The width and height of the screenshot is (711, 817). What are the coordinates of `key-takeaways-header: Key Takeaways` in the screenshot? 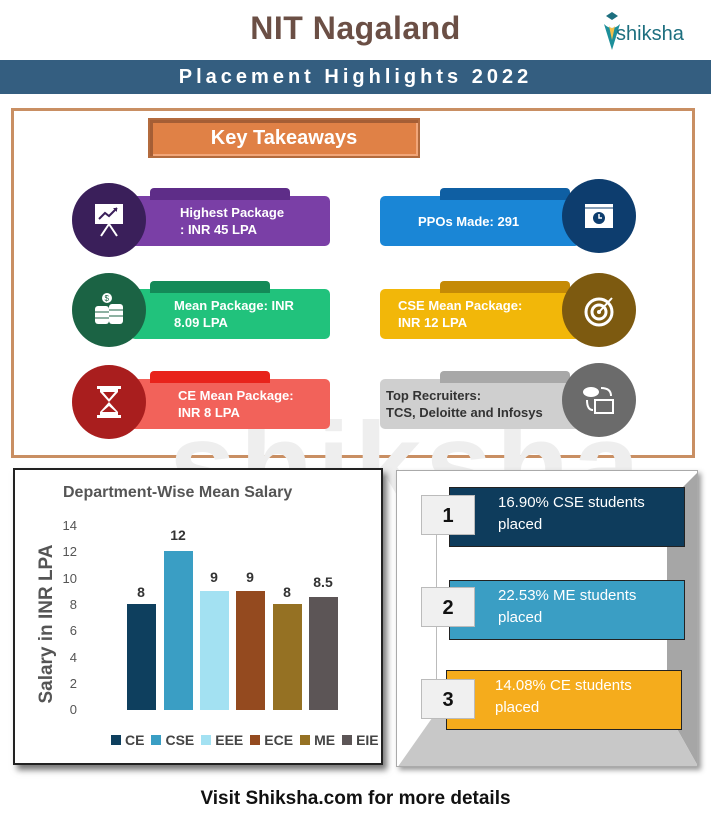 It's located at (284, 138).